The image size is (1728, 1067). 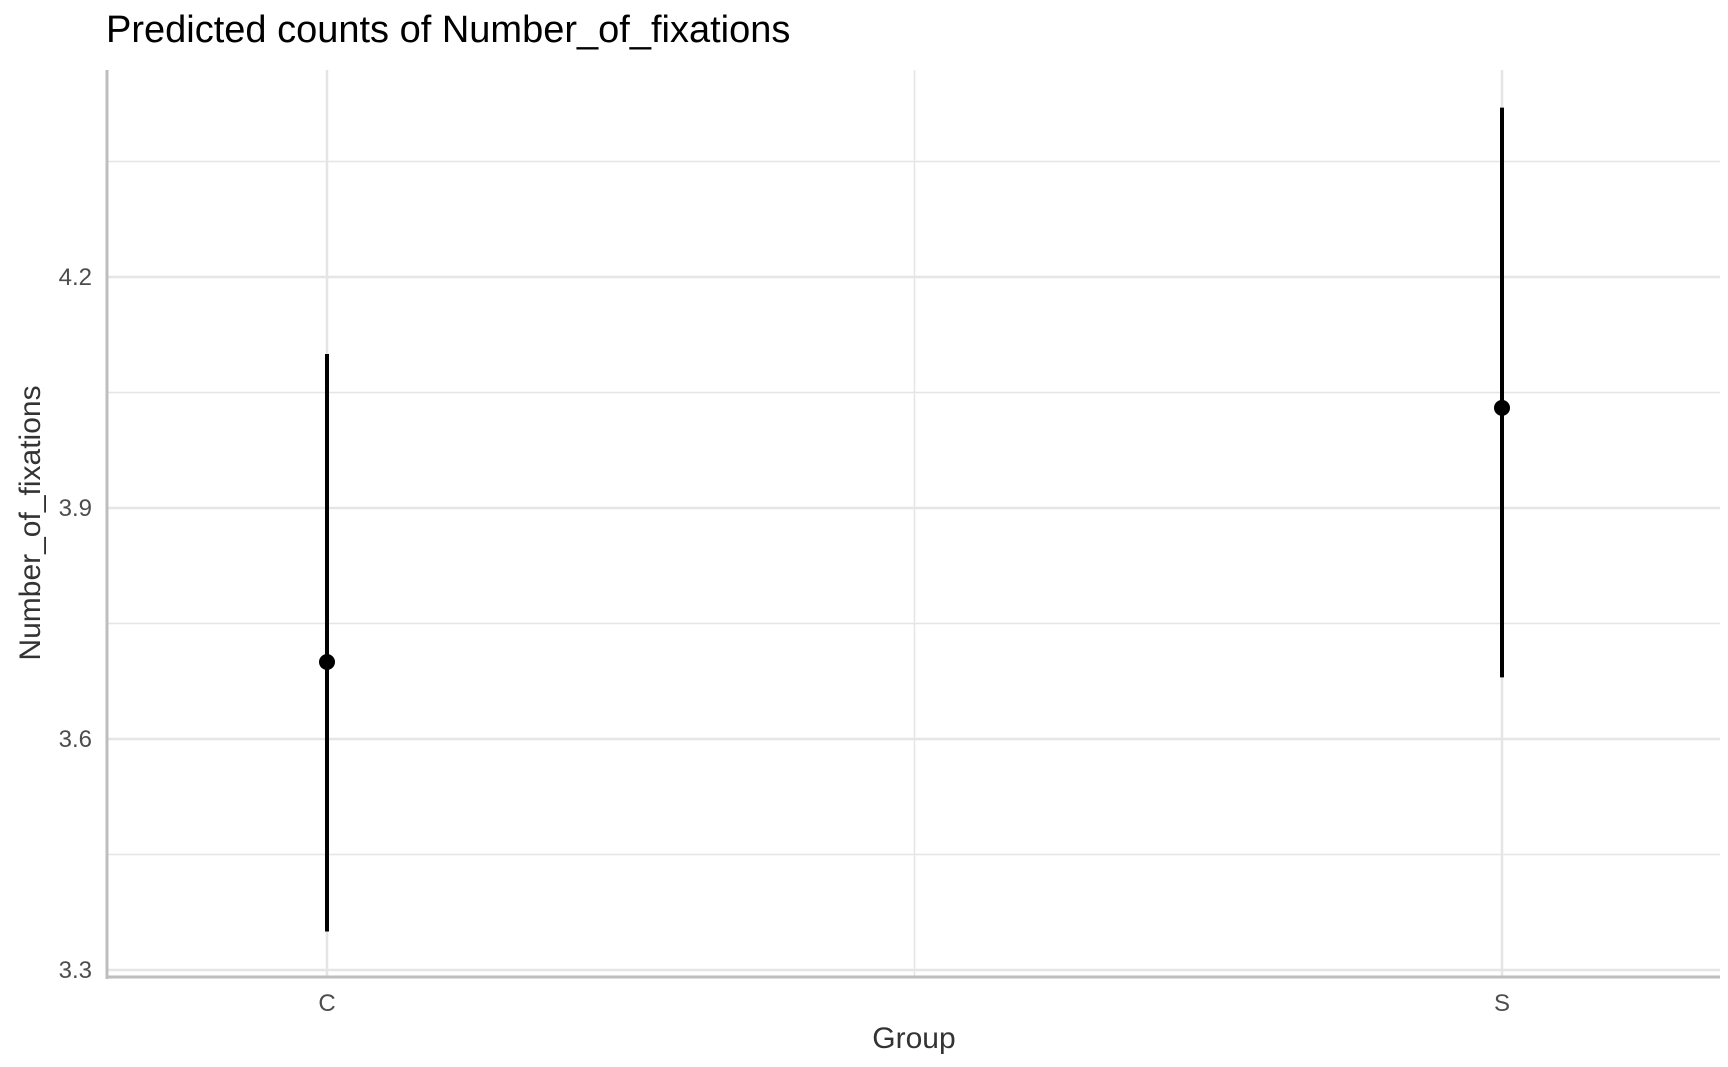 I want to click on y-tick-label: 3.6, so click(x=75, y=739).